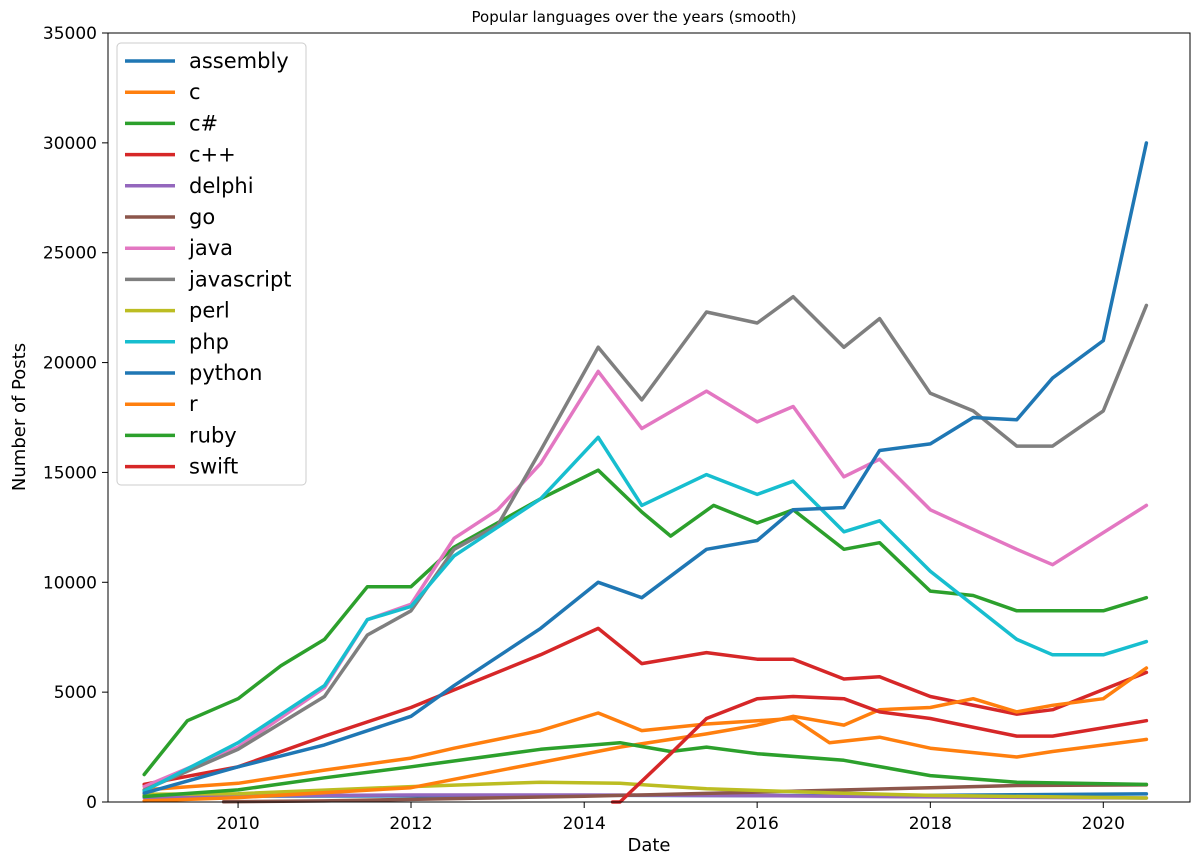  I want to click on x-tick-label: 2018, so click(930, 824).